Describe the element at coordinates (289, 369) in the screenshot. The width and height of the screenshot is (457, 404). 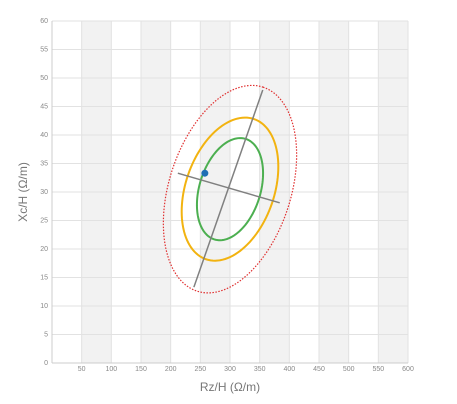
I see `x-tick-label: 400` at that location.